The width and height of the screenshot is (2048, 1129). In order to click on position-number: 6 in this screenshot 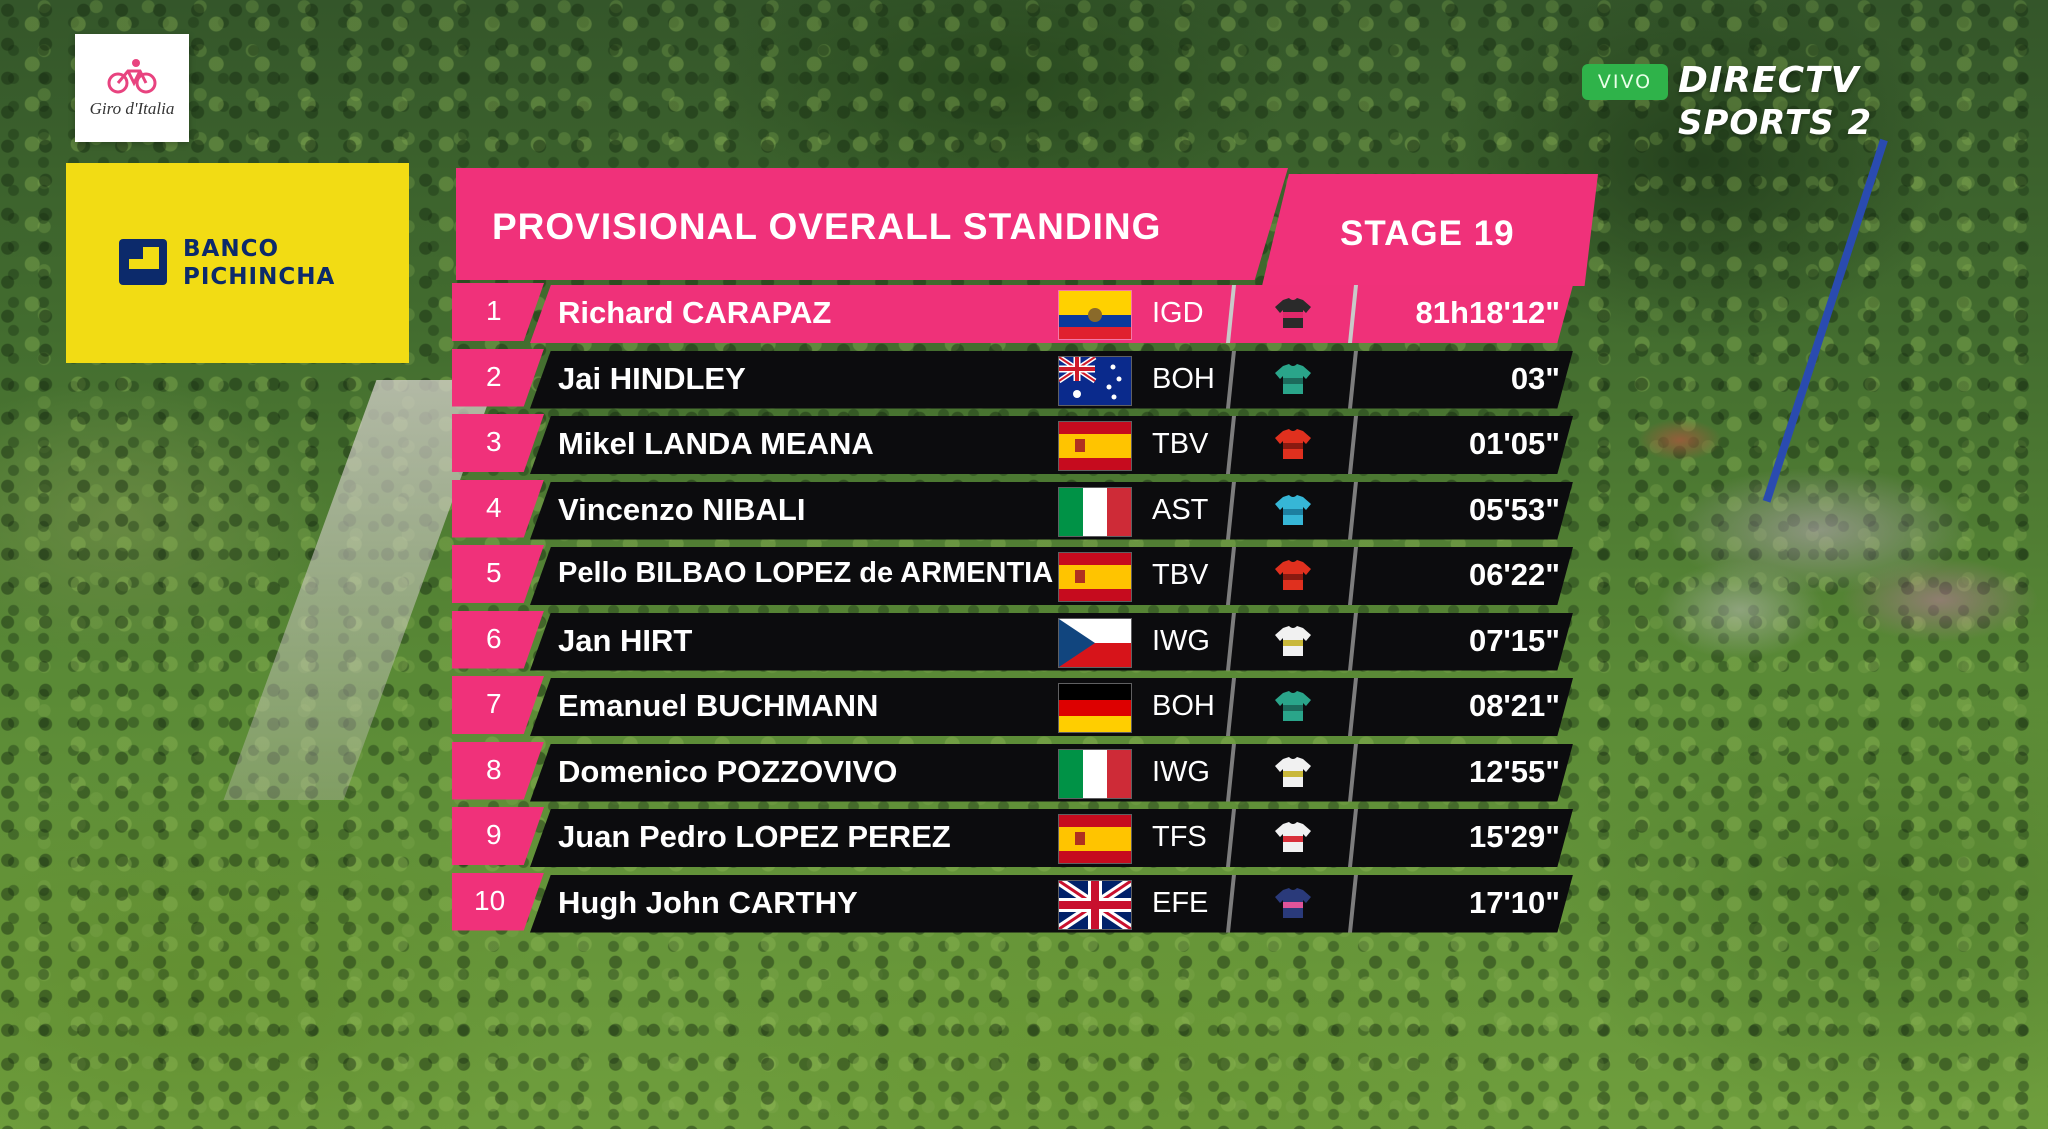, I will do `click(494, 638)`.